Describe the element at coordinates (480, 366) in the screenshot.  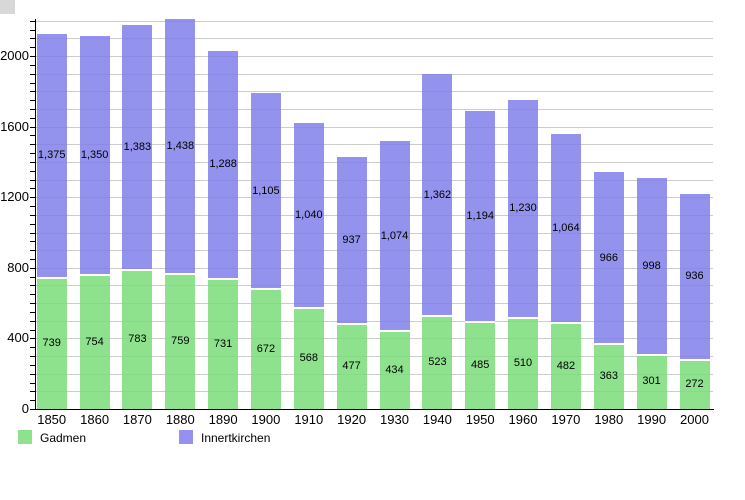
I see `bar-segment-gadmen-1950` at that location.